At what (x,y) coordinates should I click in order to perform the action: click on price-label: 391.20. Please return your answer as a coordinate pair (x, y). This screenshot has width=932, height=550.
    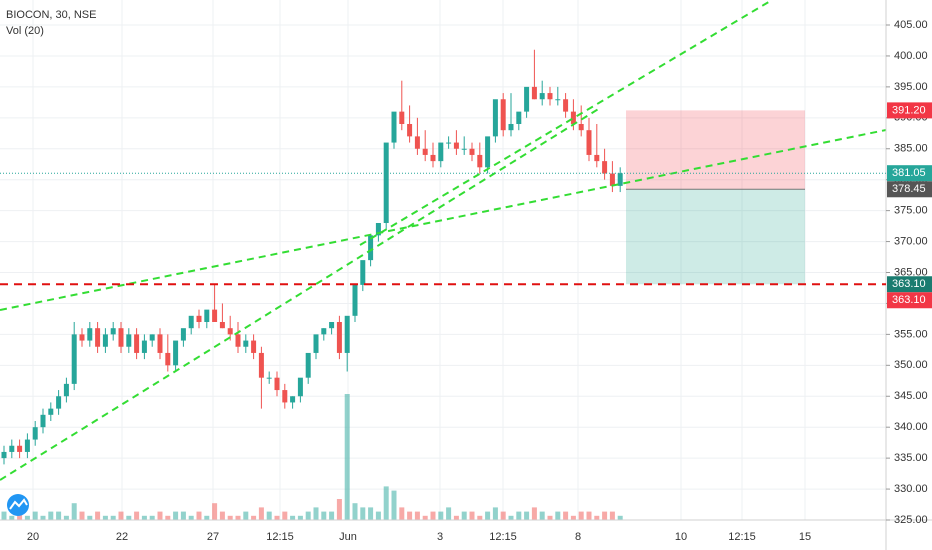
    Looking at the image, I should click on (909, 110).